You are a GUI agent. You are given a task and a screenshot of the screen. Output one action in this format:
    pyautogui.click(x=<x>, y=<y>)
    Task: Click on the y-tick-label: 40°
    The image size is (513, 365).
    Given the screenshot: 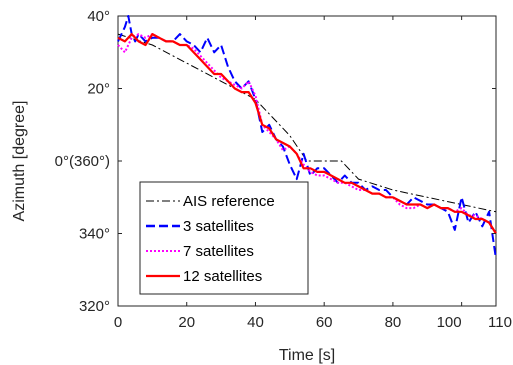 What is the action you would take?
    pyautogui.click(x=98, y=16)
    